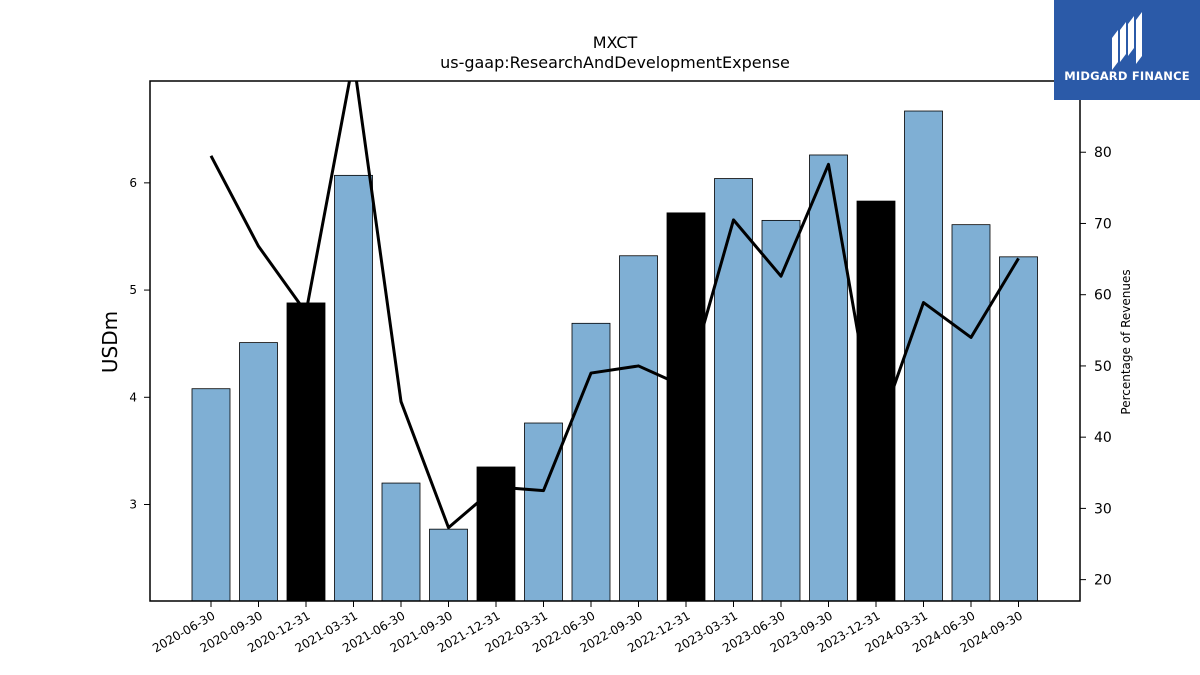 Image resolution: width=1200 pixels, height=675 pixels. I want to click on brand-logo-text: MIDGARD FINANCE, so click(1127, 76).